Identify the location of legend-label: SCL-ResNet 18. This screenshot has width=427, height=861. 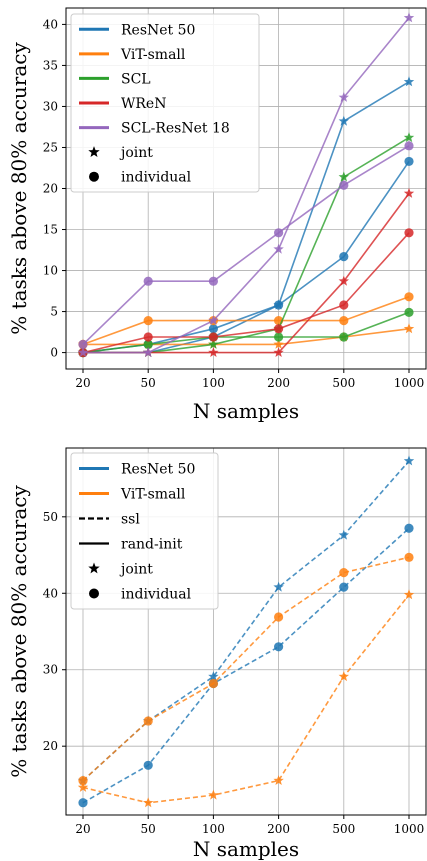
(175, 129).